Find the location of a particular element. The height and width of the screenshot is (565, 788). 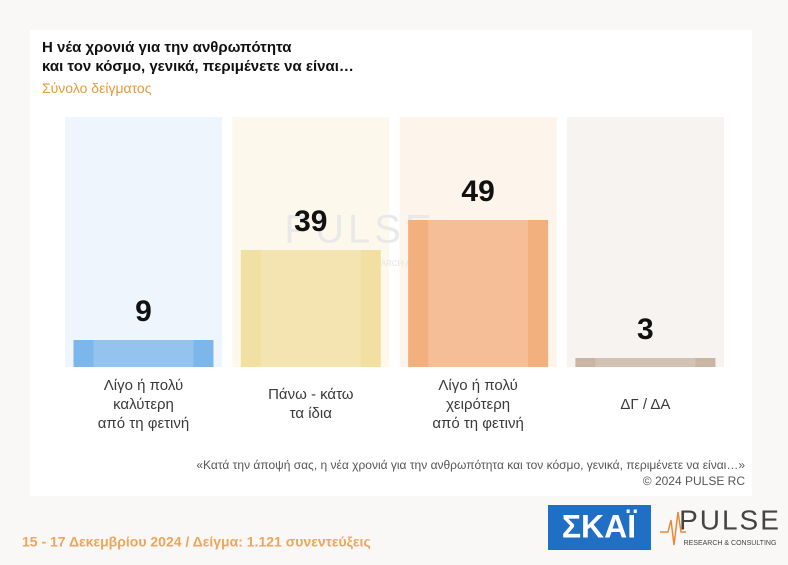

pulse-logo-line is located at coordinates (673, 528).